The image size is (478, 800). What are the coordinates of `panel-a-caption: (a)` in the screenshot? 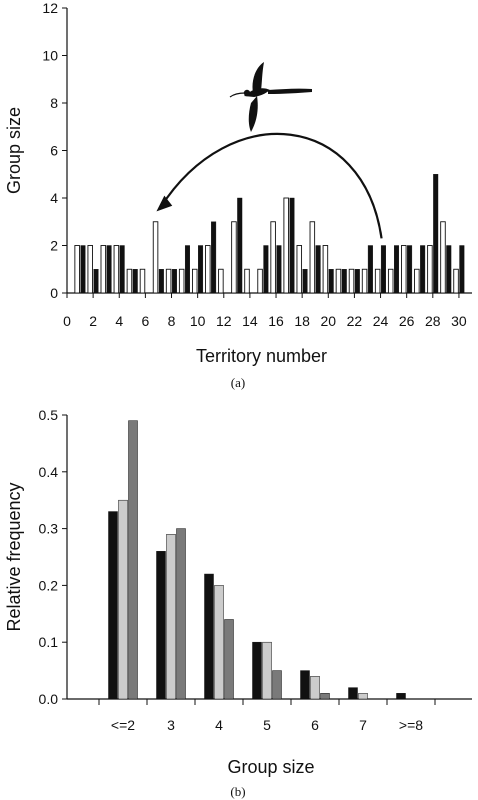 It's located at (238, 382).